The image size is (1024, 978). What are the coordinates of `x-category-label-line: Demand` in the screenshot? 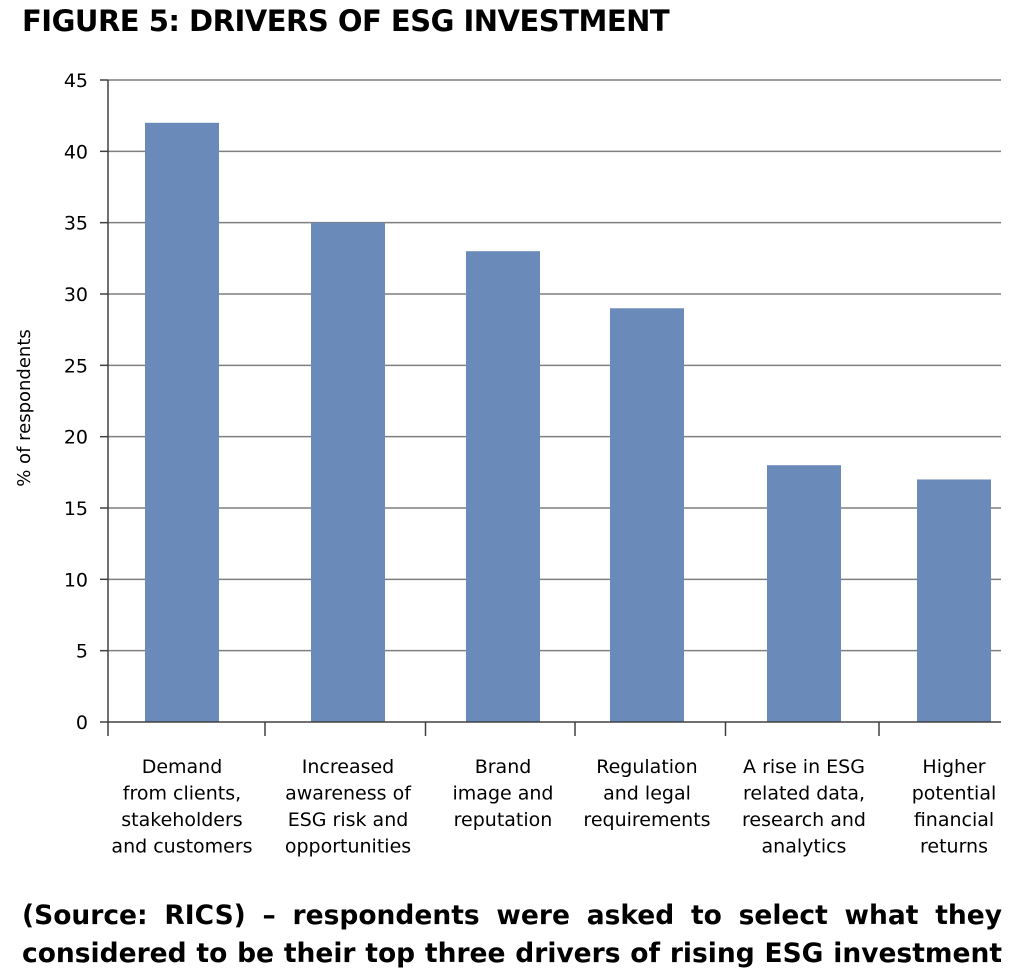 It's located at (182, 767).